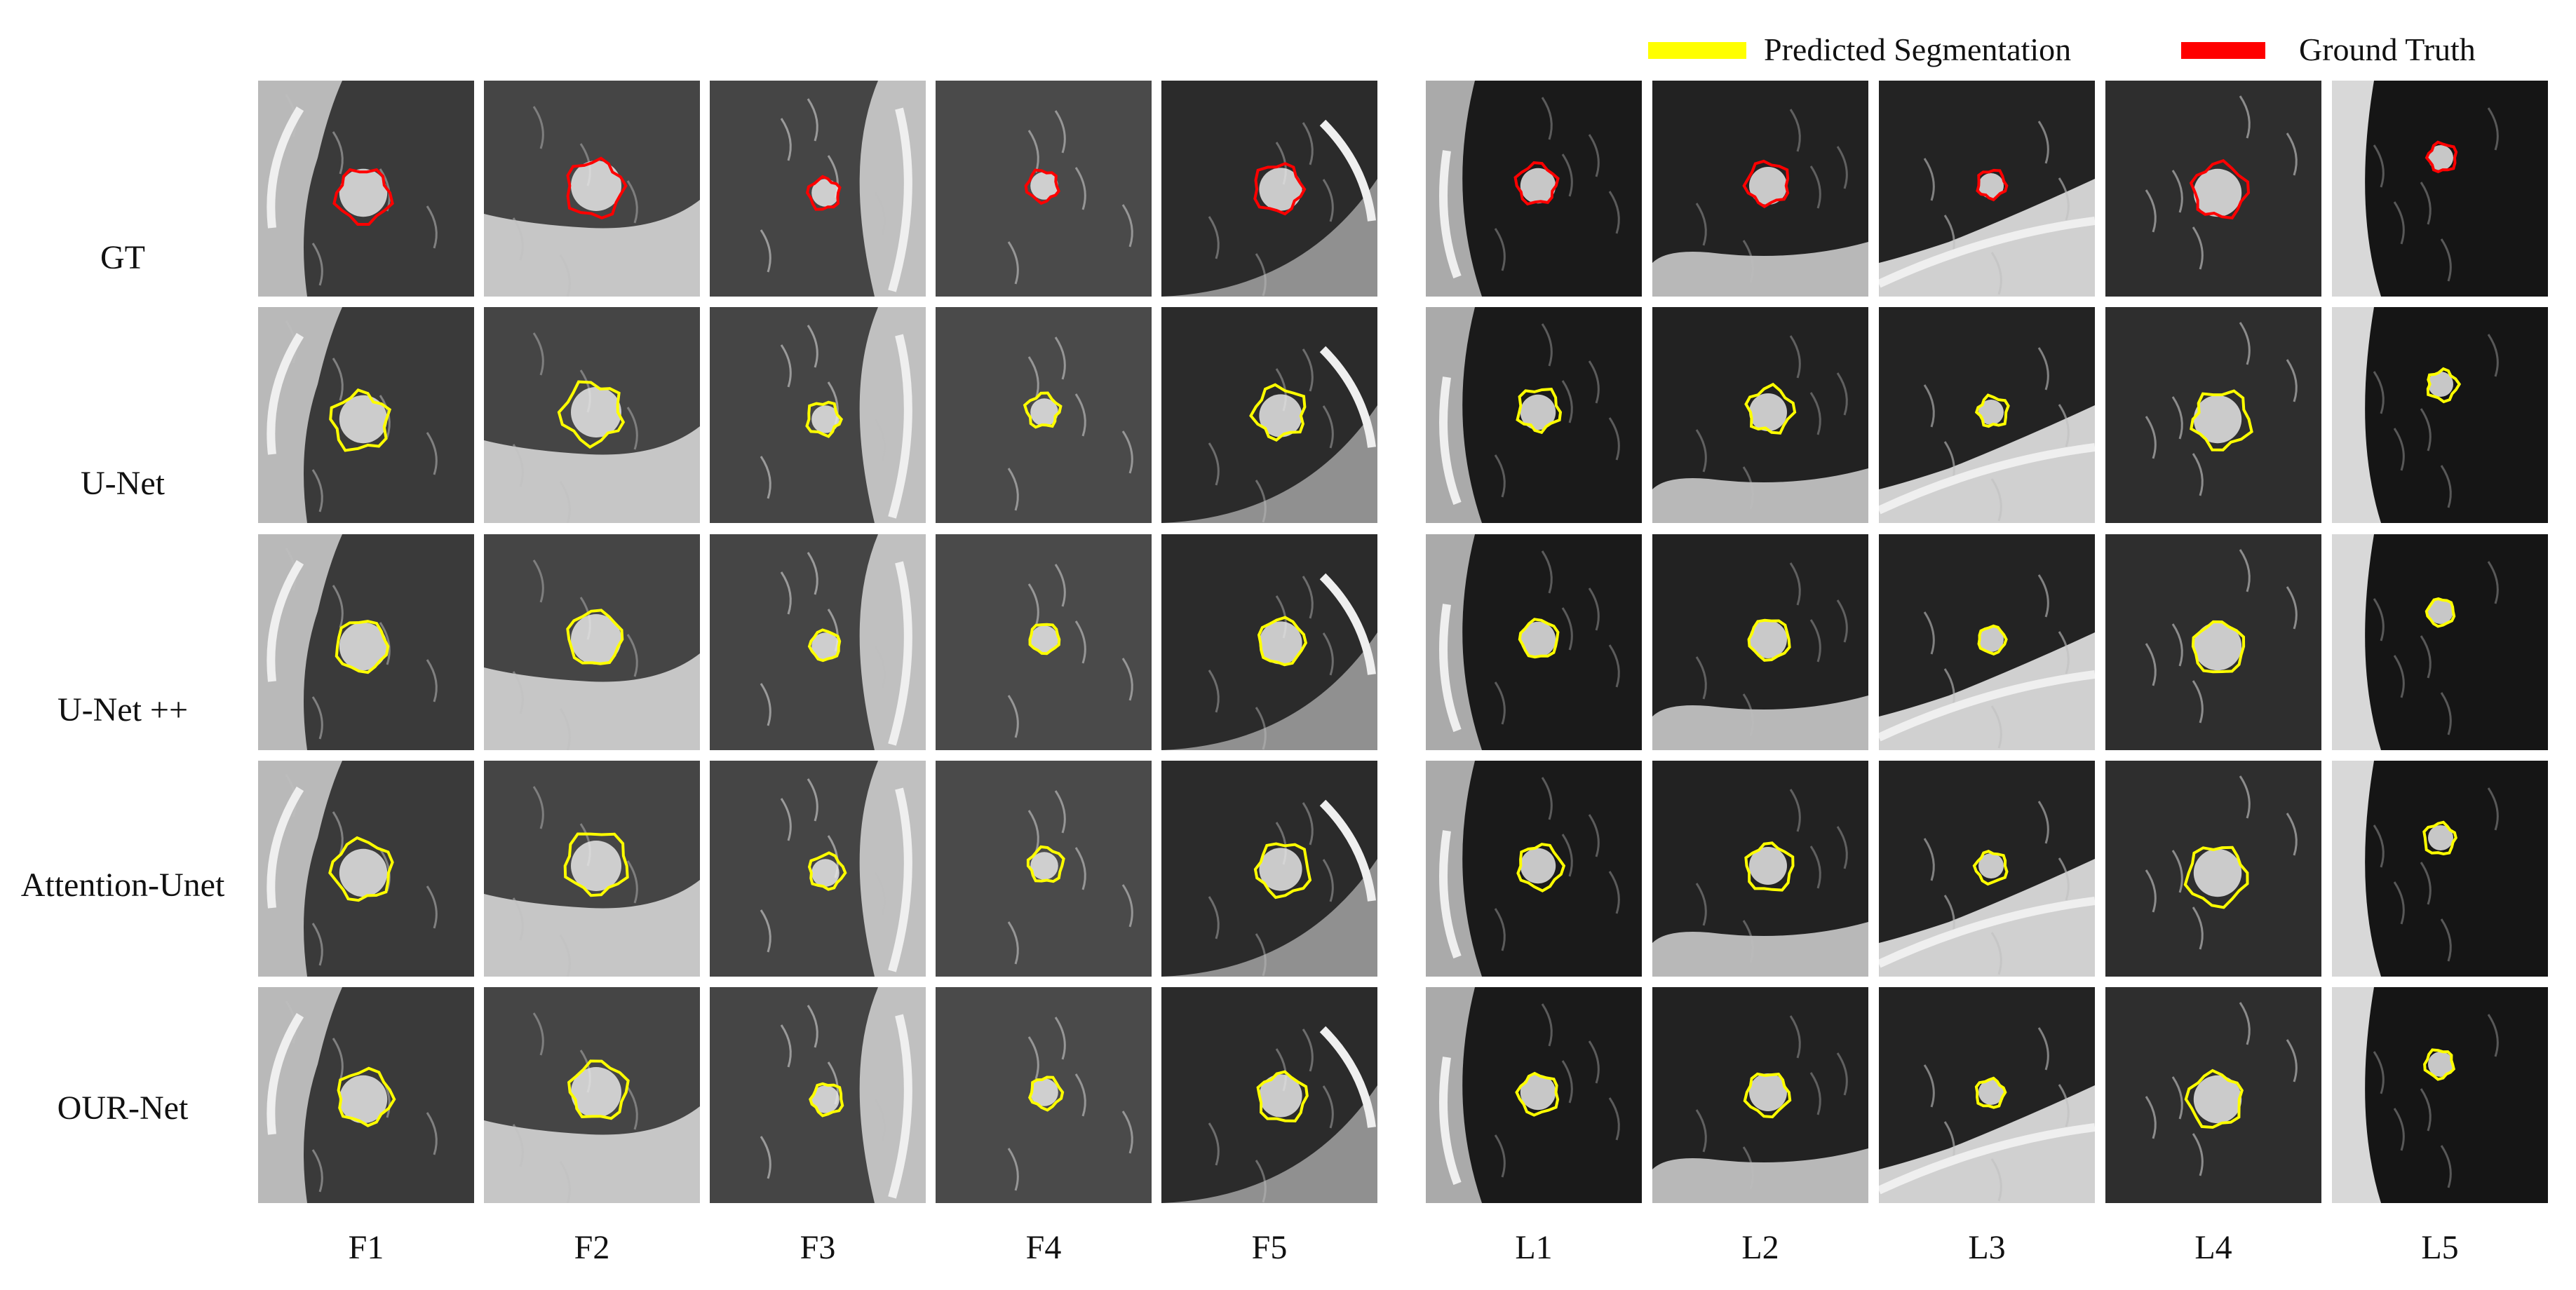 This screenshot has height=1290, width=2576. I want to click on ct-panel-ournet-L1, so click(1534, 1095).